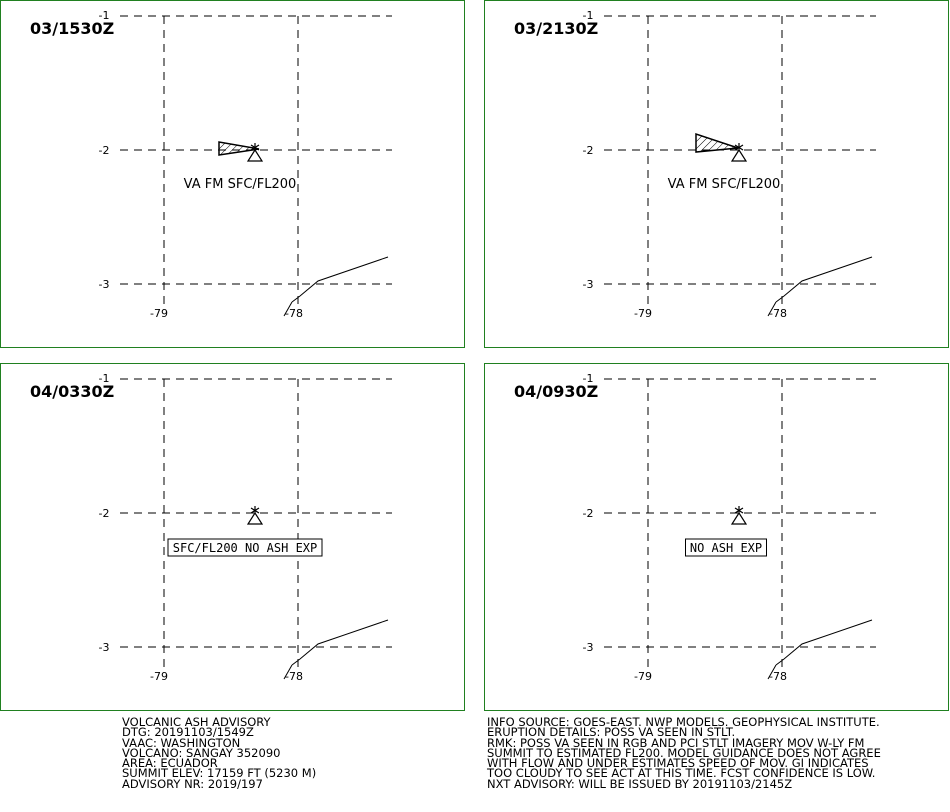 The height and width of the screenshot is (812, 950). What do you see at coordinates (201, 752) in the screenshot?
I see `advisory-left-line: VOLCANO: SANGAY 352090` at bounding box center [201, 752].